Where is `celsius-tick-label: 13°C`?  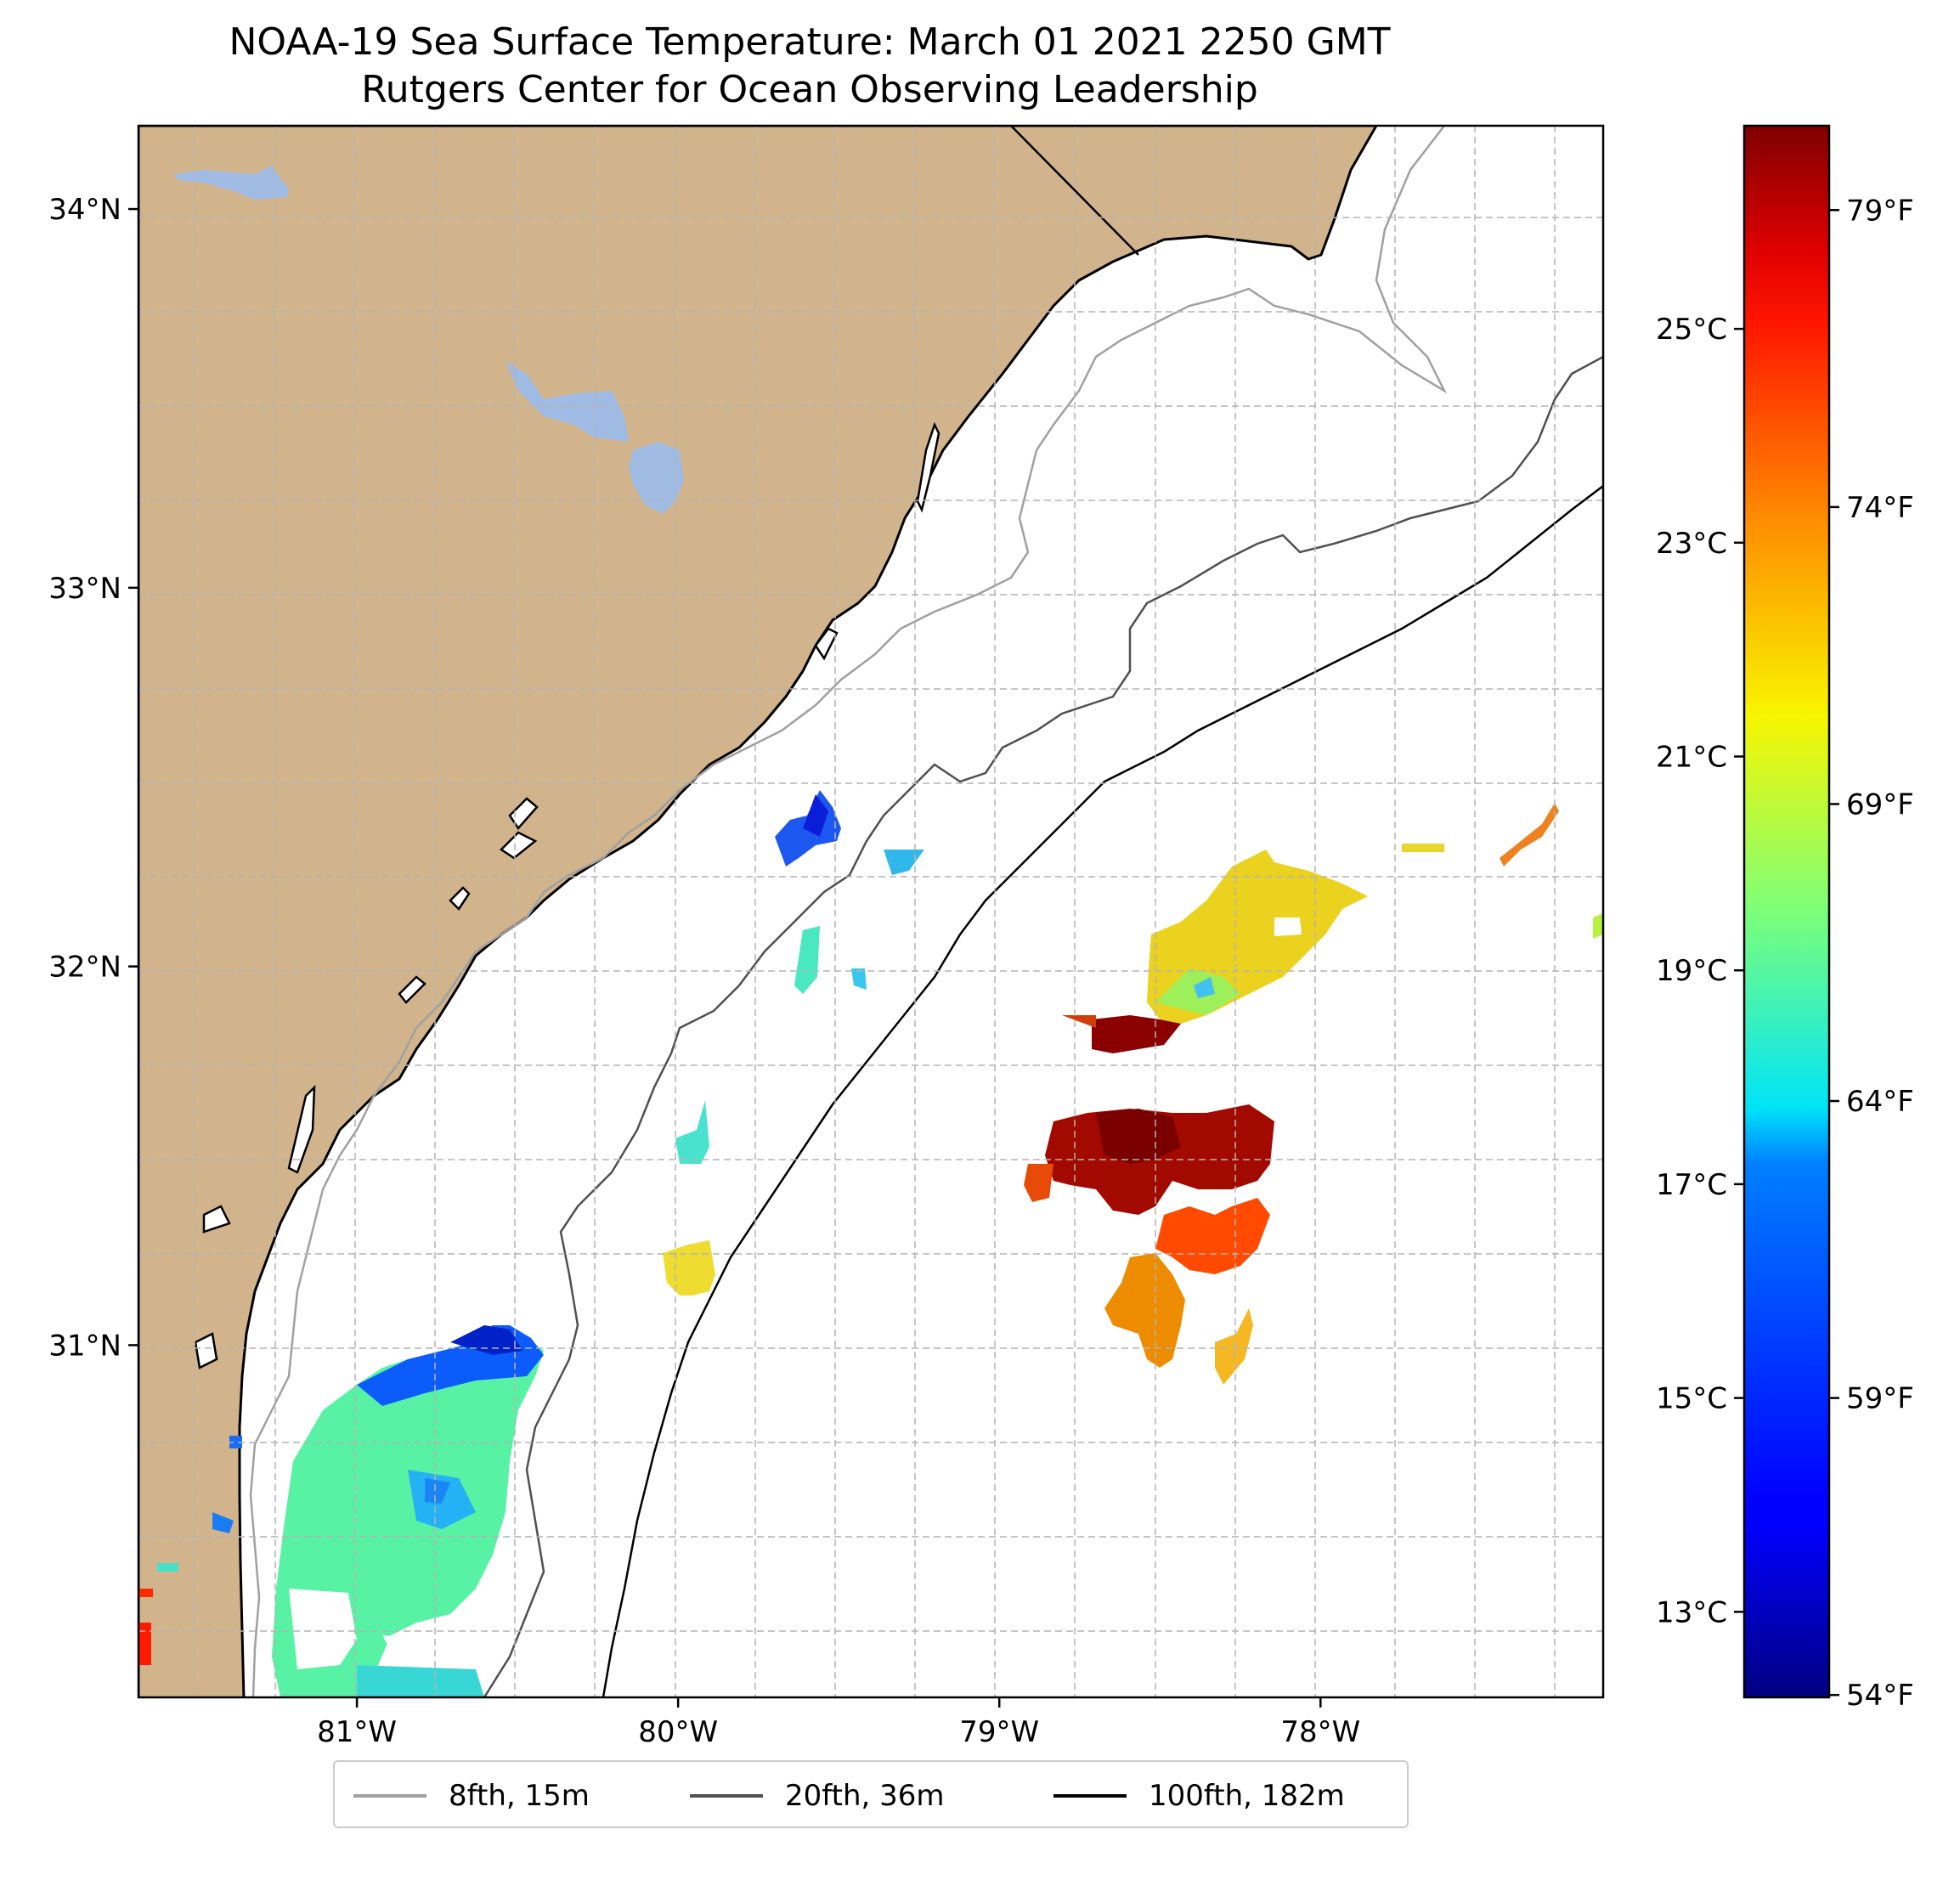
celsius-tick-label: 13°C is located at coordinates (1692, 1612).